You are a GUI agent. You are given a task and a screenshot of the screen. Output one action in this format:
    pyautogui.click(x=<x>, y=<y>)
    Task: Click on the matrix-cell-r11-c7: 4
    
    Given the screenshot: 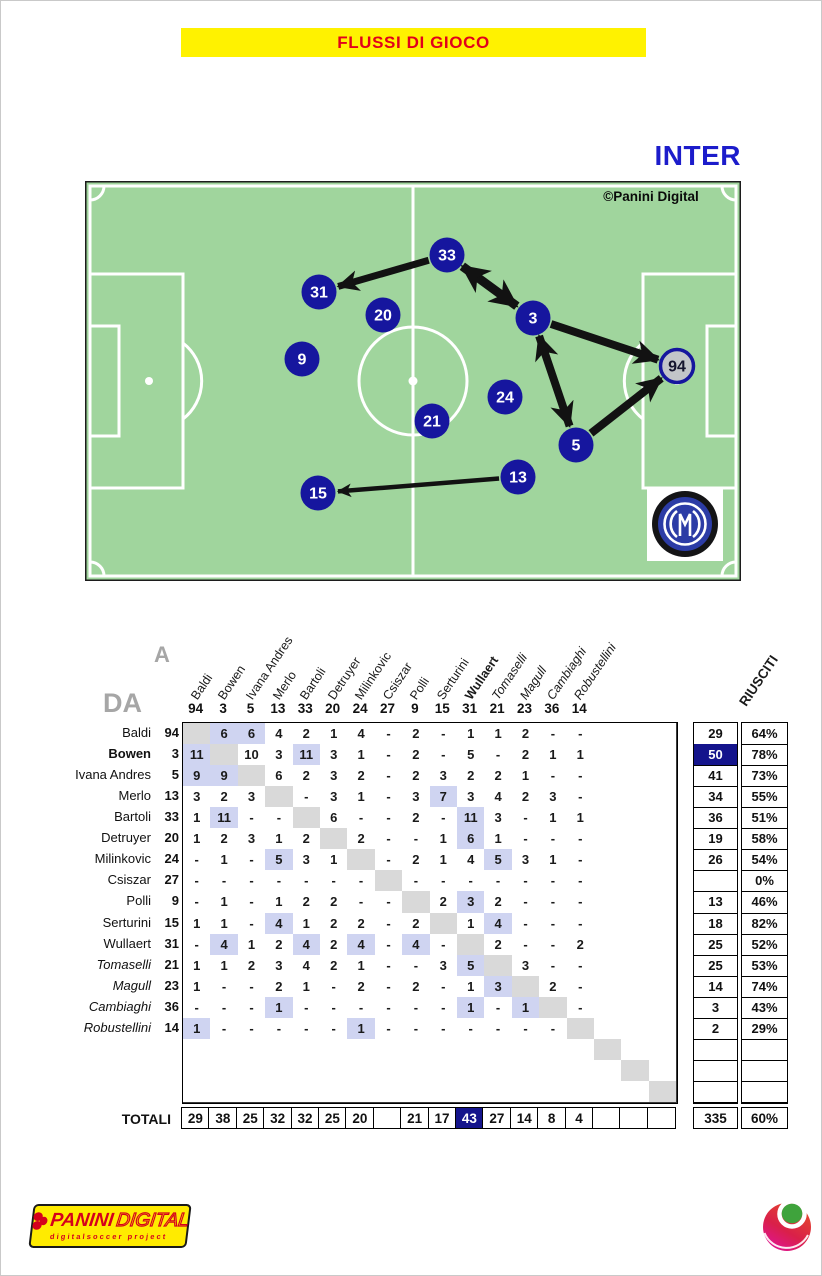 What is the action you would take?
    pyautogui.click(x=361, y=944)
    